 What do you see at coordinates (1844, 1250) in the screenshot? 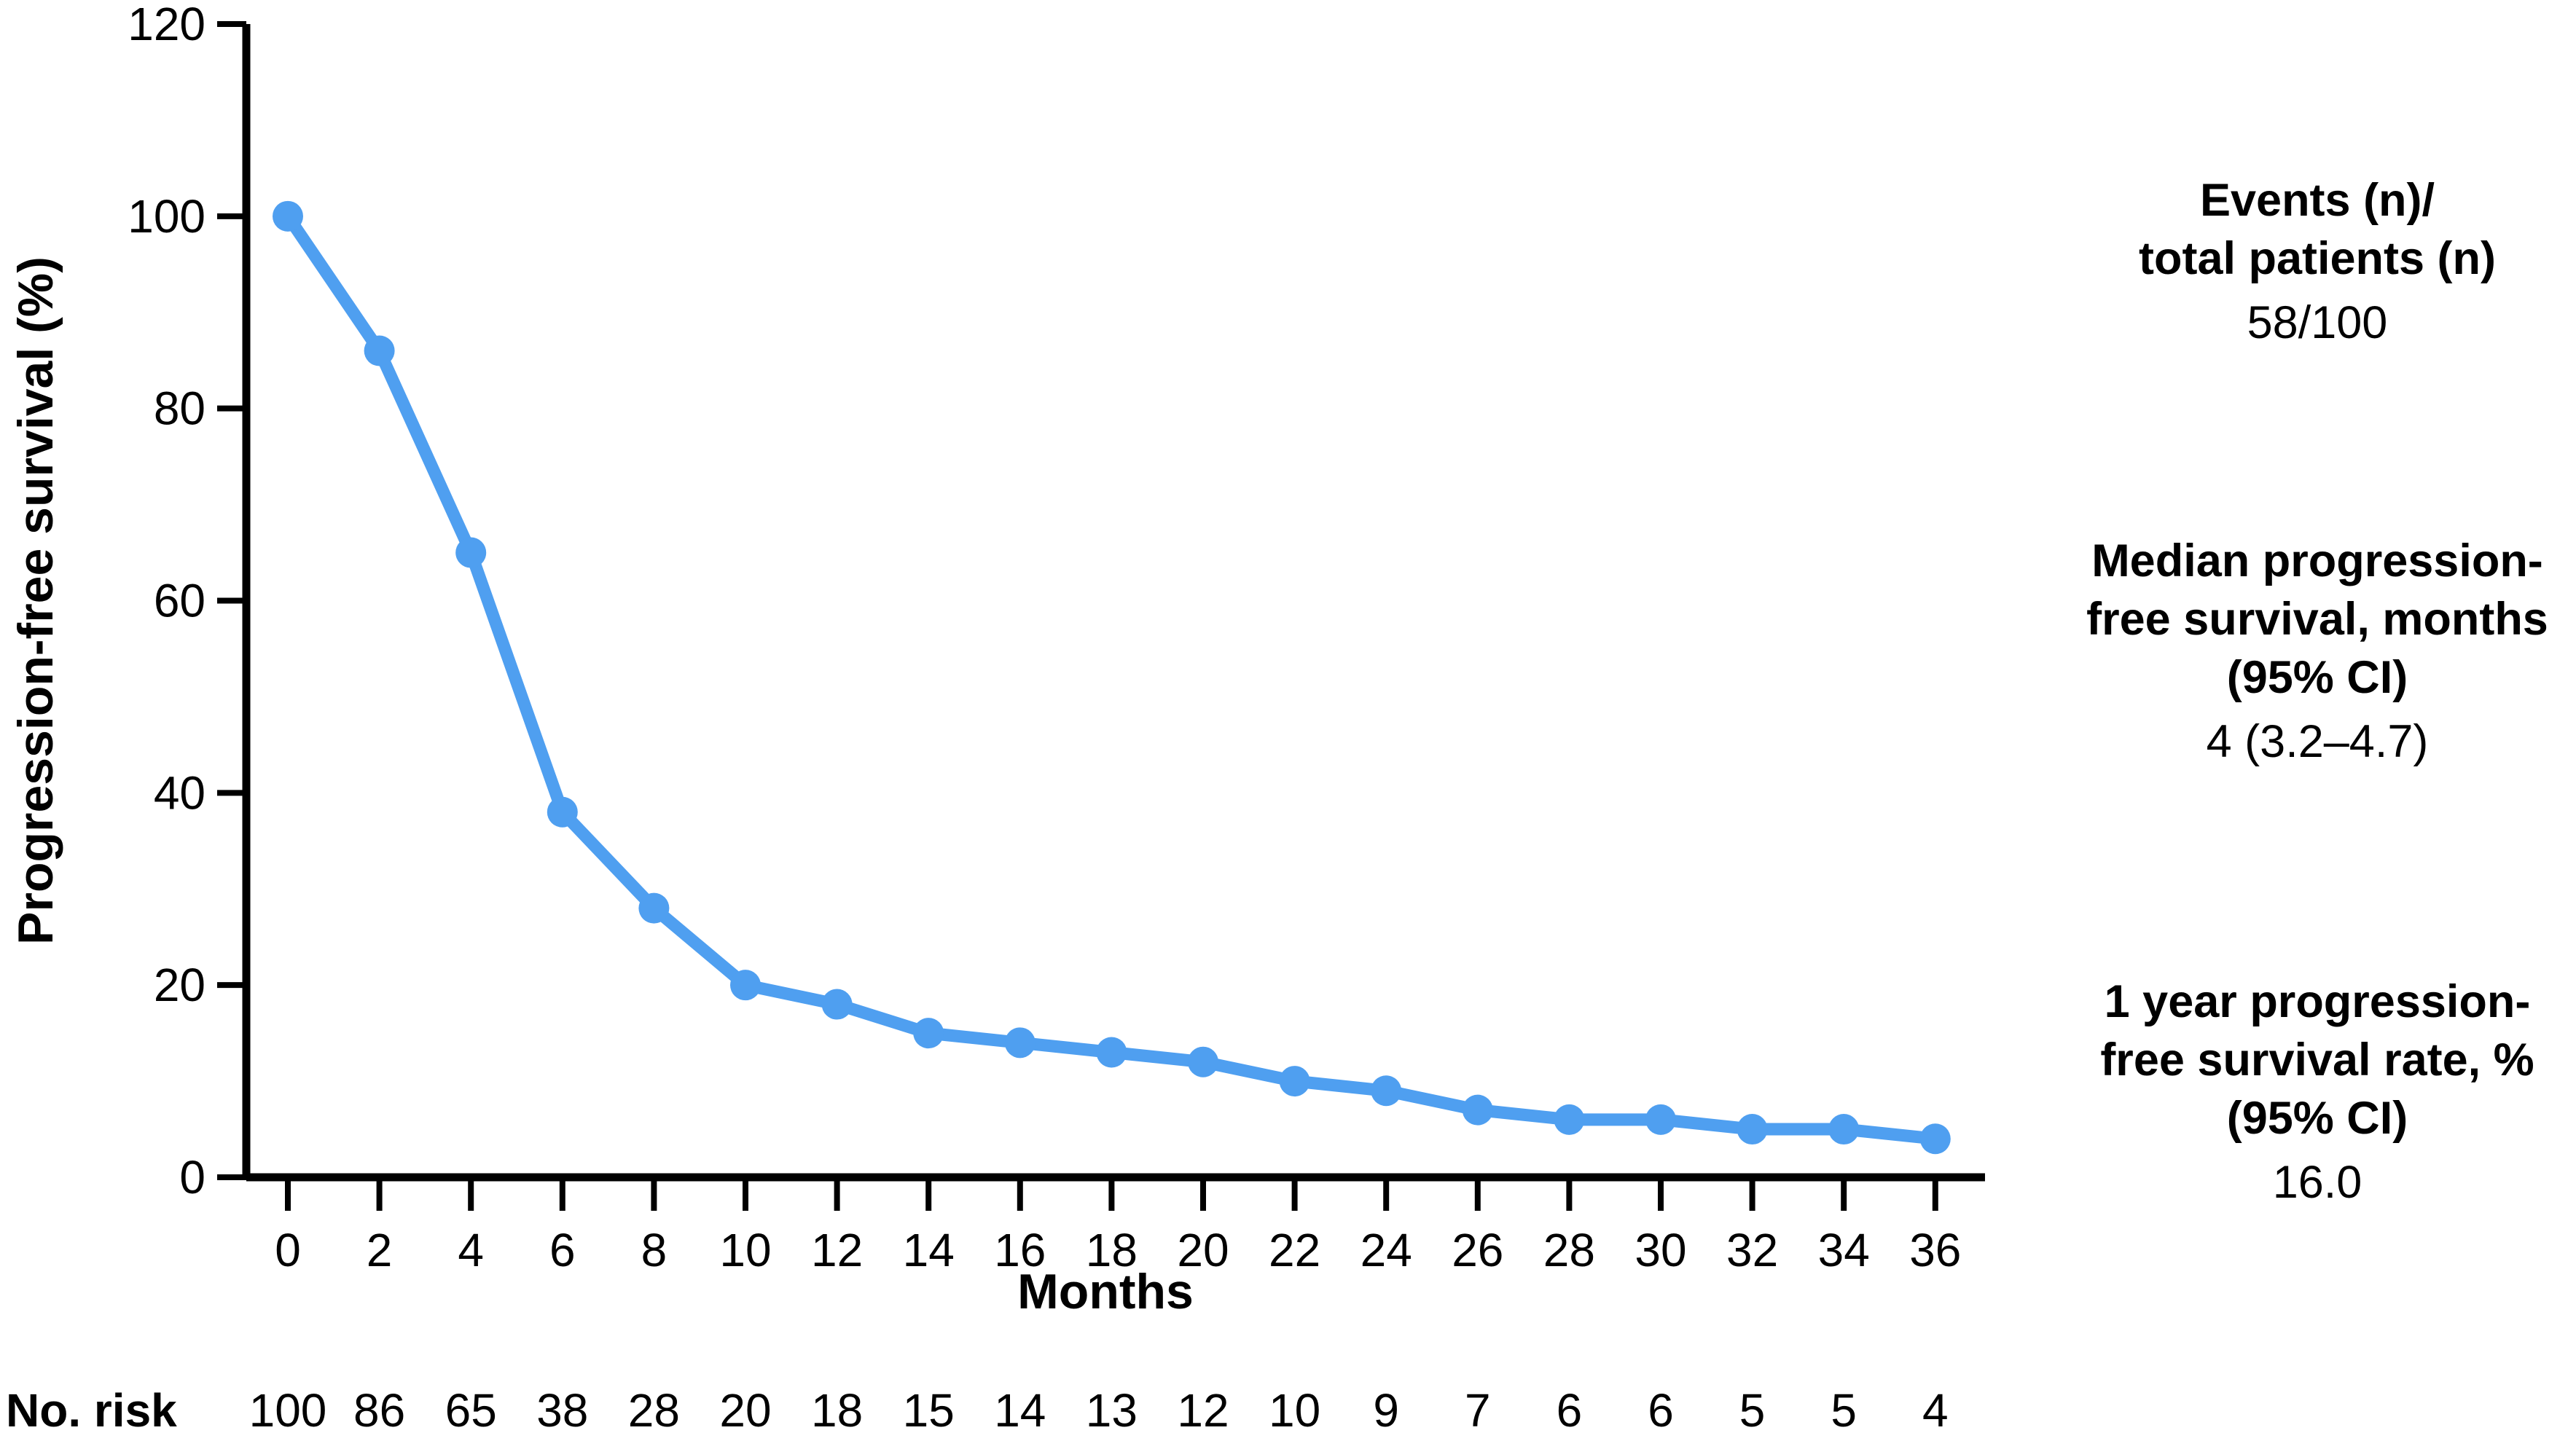
I see `x-tick-label: 34` at bounding box center [1844, 1250].